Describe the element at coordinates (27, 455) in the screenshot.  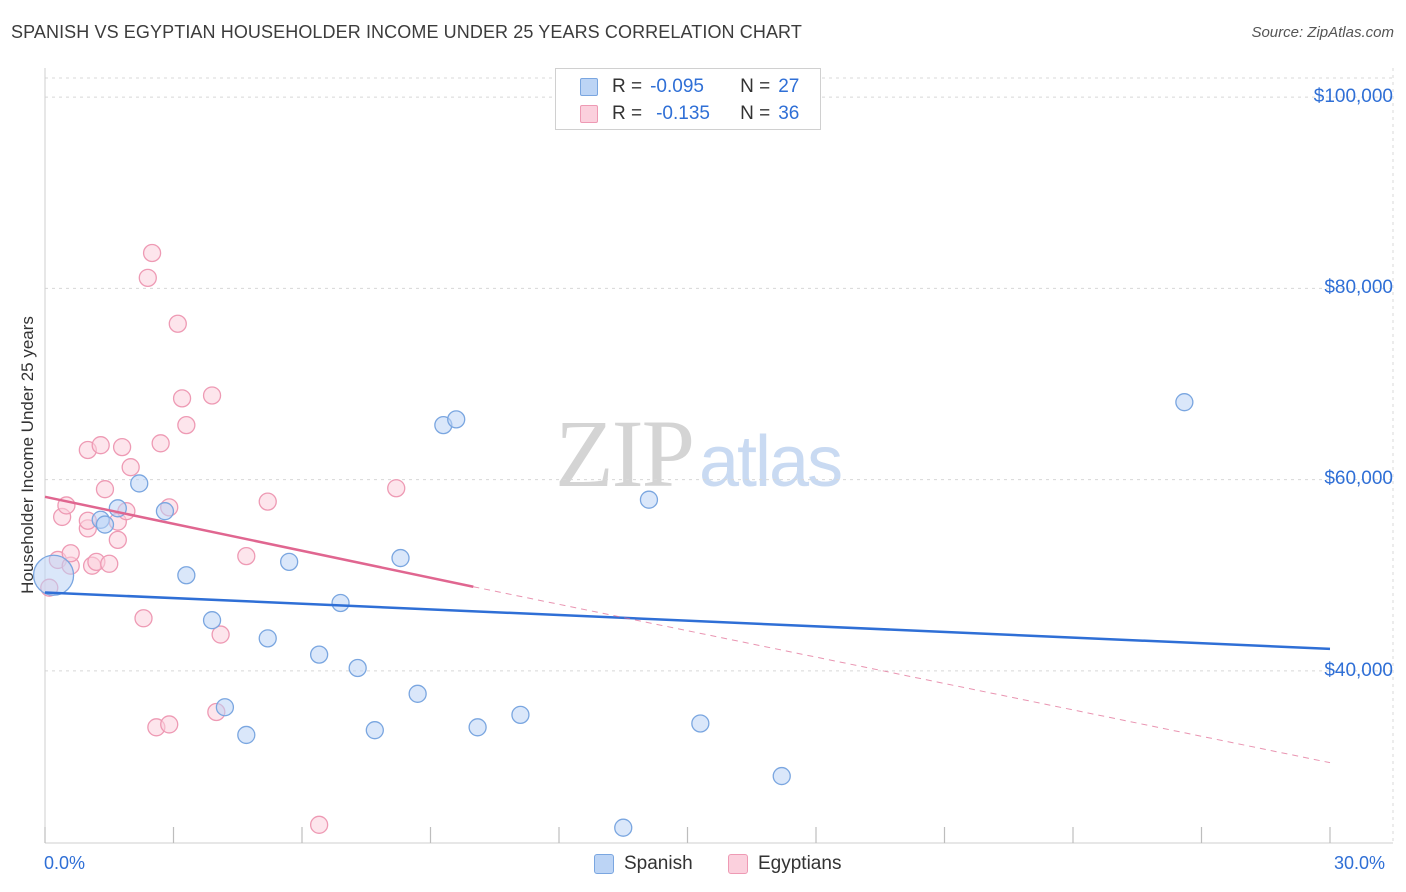
I see `y-axis-label: Householder Income Under 25 years` at that location.